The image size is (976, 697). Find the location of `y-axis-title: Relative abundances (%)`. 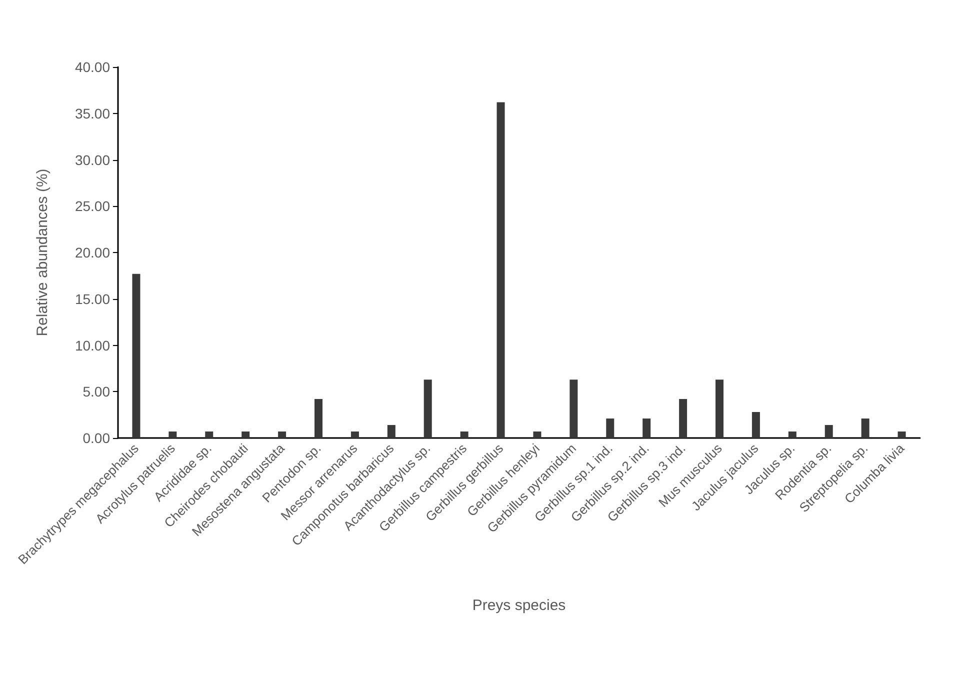

y-axis-title: Relative abundances (%) is located at coordinates (42, 252).